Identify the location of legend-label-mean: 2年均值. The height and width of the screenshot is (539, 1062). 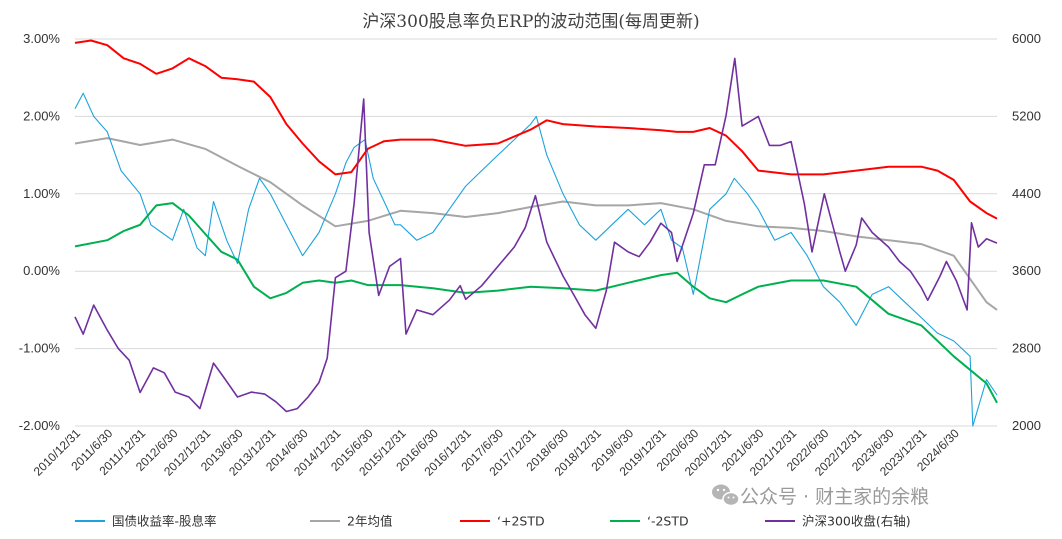
(369, 521).